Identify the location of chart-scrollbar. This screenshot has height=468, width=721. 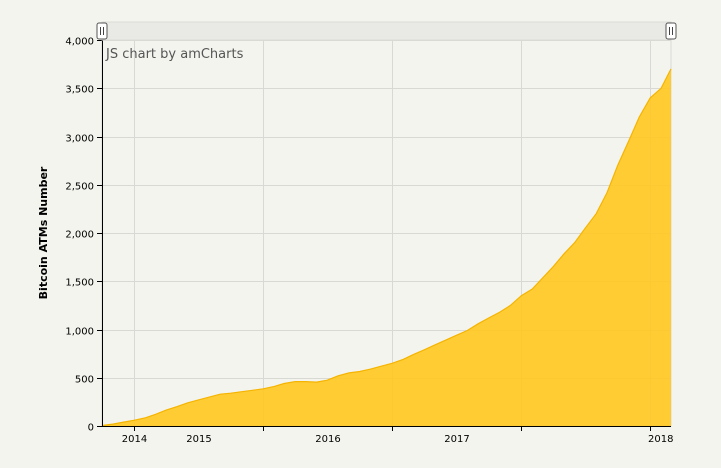
(386, 31).